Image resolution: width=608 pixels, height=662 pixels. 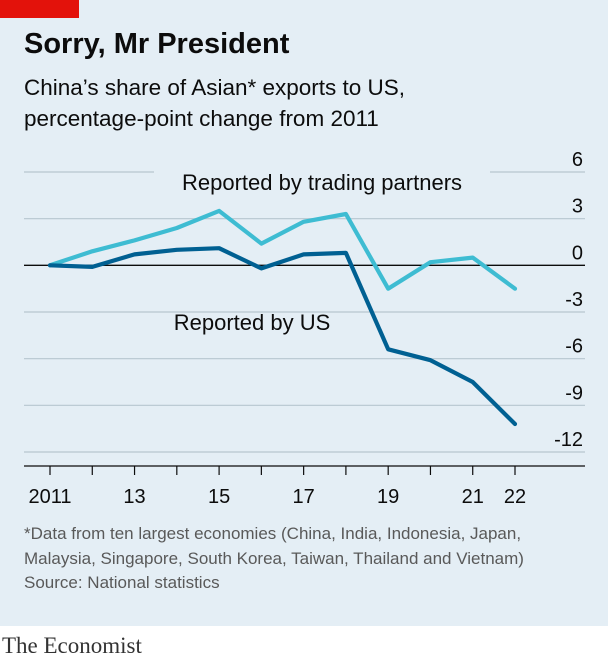 What do you see at coordinates (577, 207) in the screenshot?
I see `y-tick-label-3: 3` at bounding box center [577, 207].